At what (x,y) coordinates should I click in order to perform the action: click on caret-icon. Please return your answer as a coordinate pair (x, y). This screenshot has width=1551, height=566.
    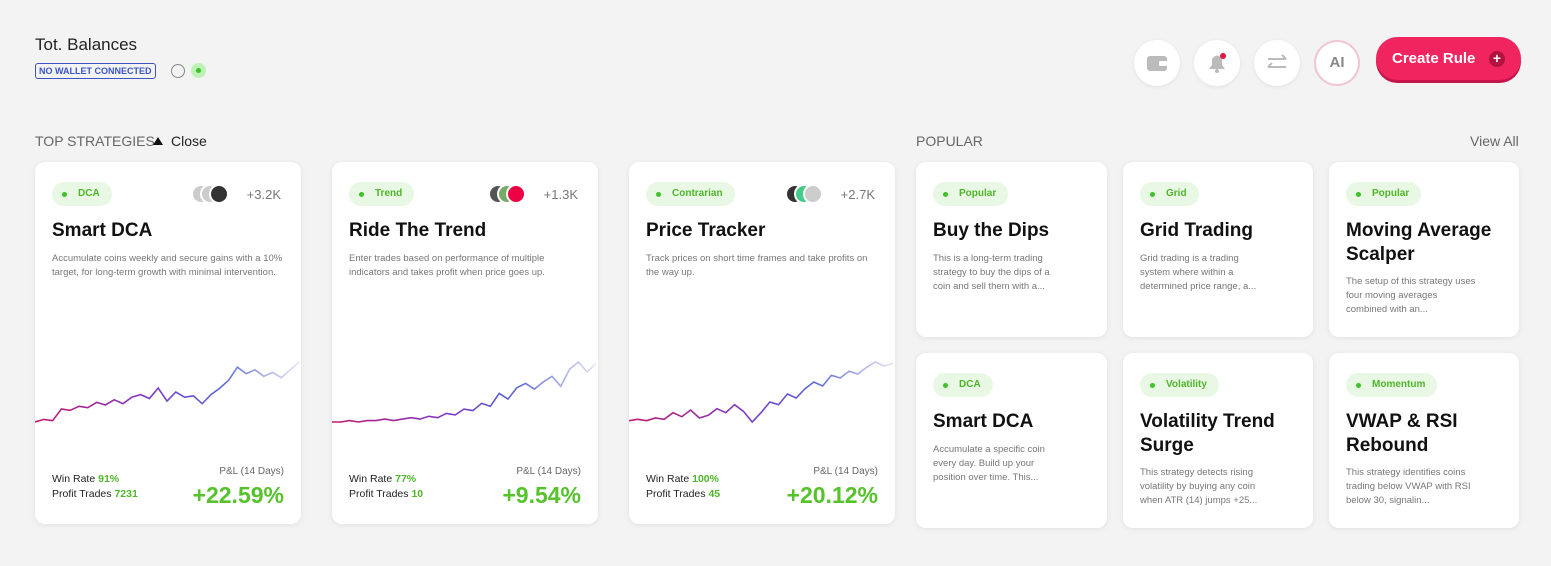
    Looking at the image, I should click on (158, 141).